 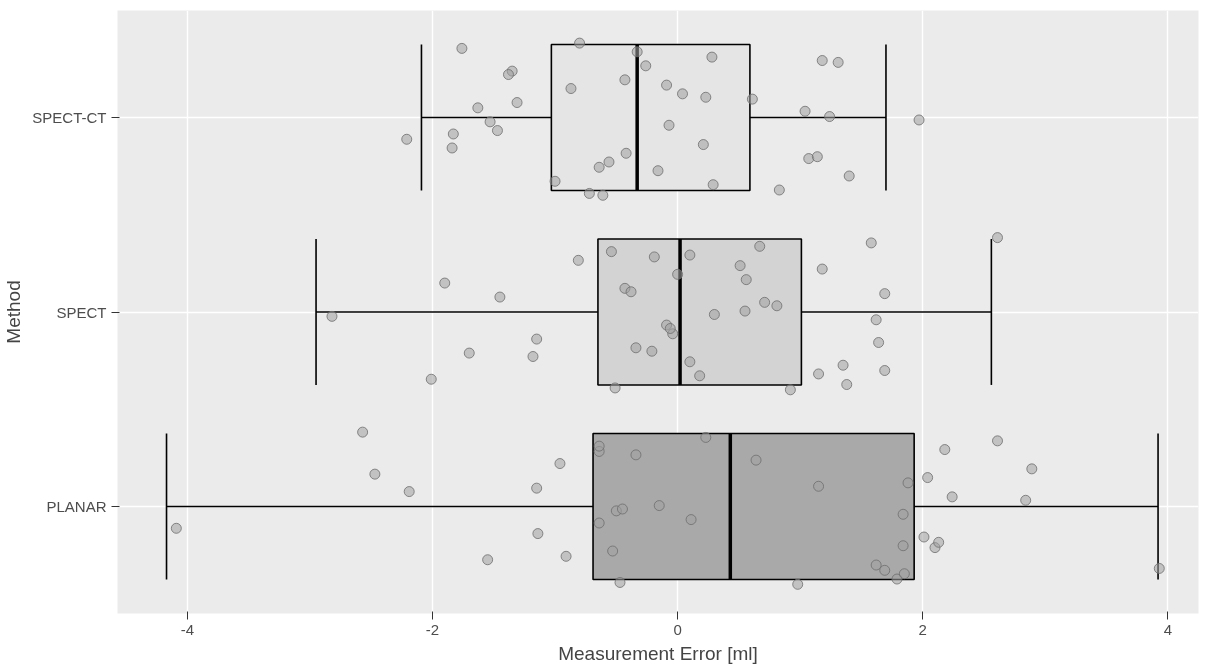 I want to click on y-axis-title: Method, so click(x=14, y=312).